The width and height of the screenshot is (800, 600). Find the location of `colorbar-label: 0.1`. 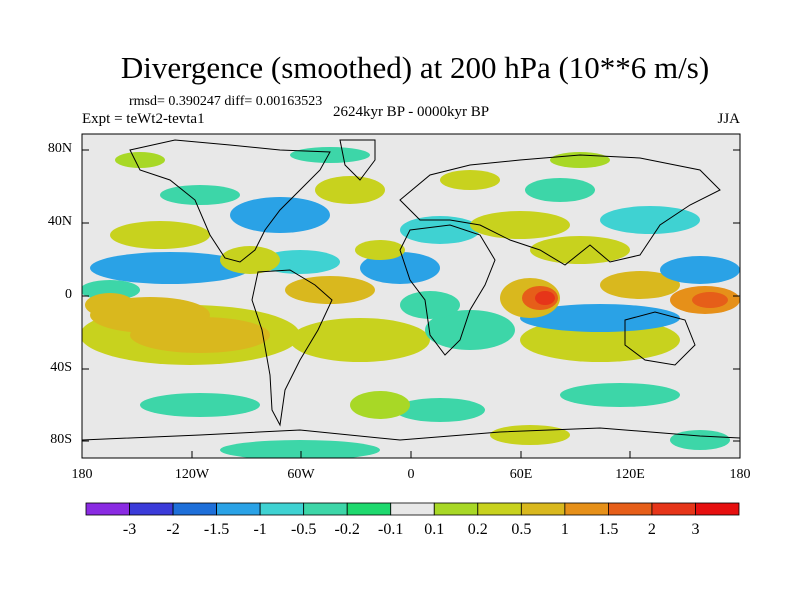

colorbar-label: 0.1 is located at coordinates (434, 529).